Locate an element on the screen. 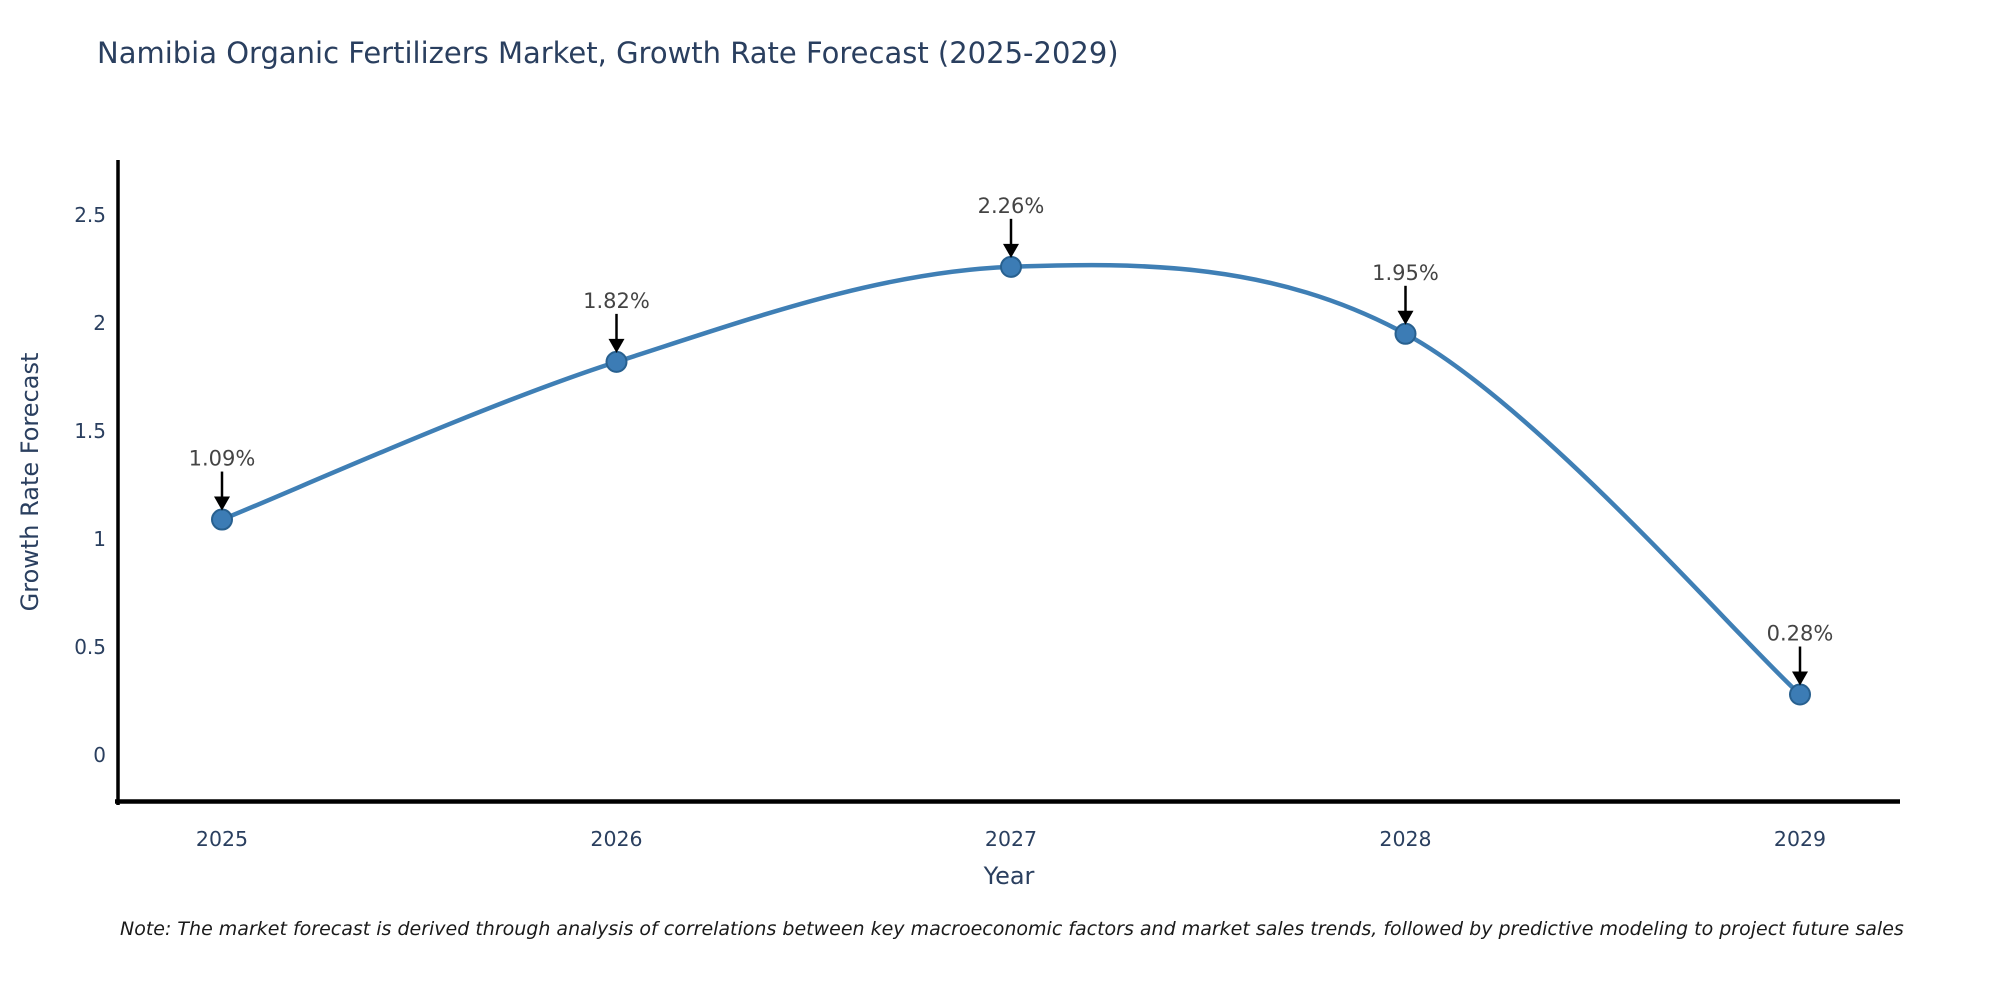 The height and width of the screenshot is (1000, 2000). x-tick-label: 2026 is located at coordinates (616, 839).